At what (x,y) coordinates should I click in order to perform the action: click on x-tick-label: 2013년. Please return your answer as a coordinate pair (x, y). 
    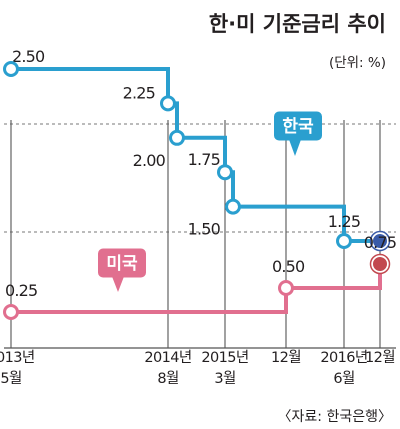
    Looking at the image, I should click on (17, 357).